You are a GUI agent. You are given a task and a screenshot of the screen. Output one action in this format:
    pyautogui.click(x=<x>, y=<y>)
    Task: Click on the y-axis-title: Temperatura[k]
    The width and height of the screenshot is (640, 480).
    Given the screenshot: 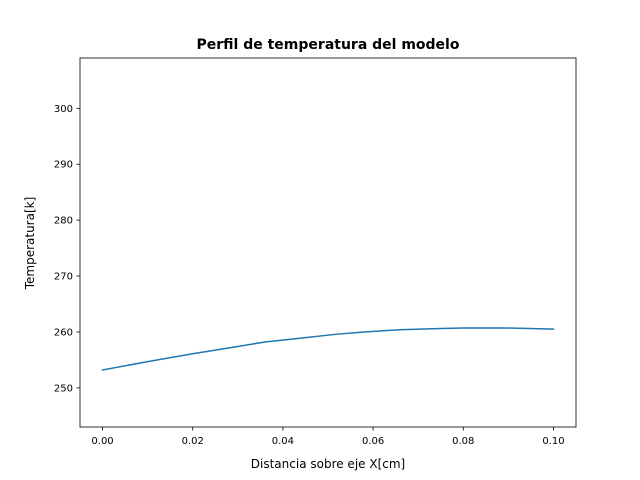 What is the action you would take?
    pyautogui.click(x=30, y=244)
    